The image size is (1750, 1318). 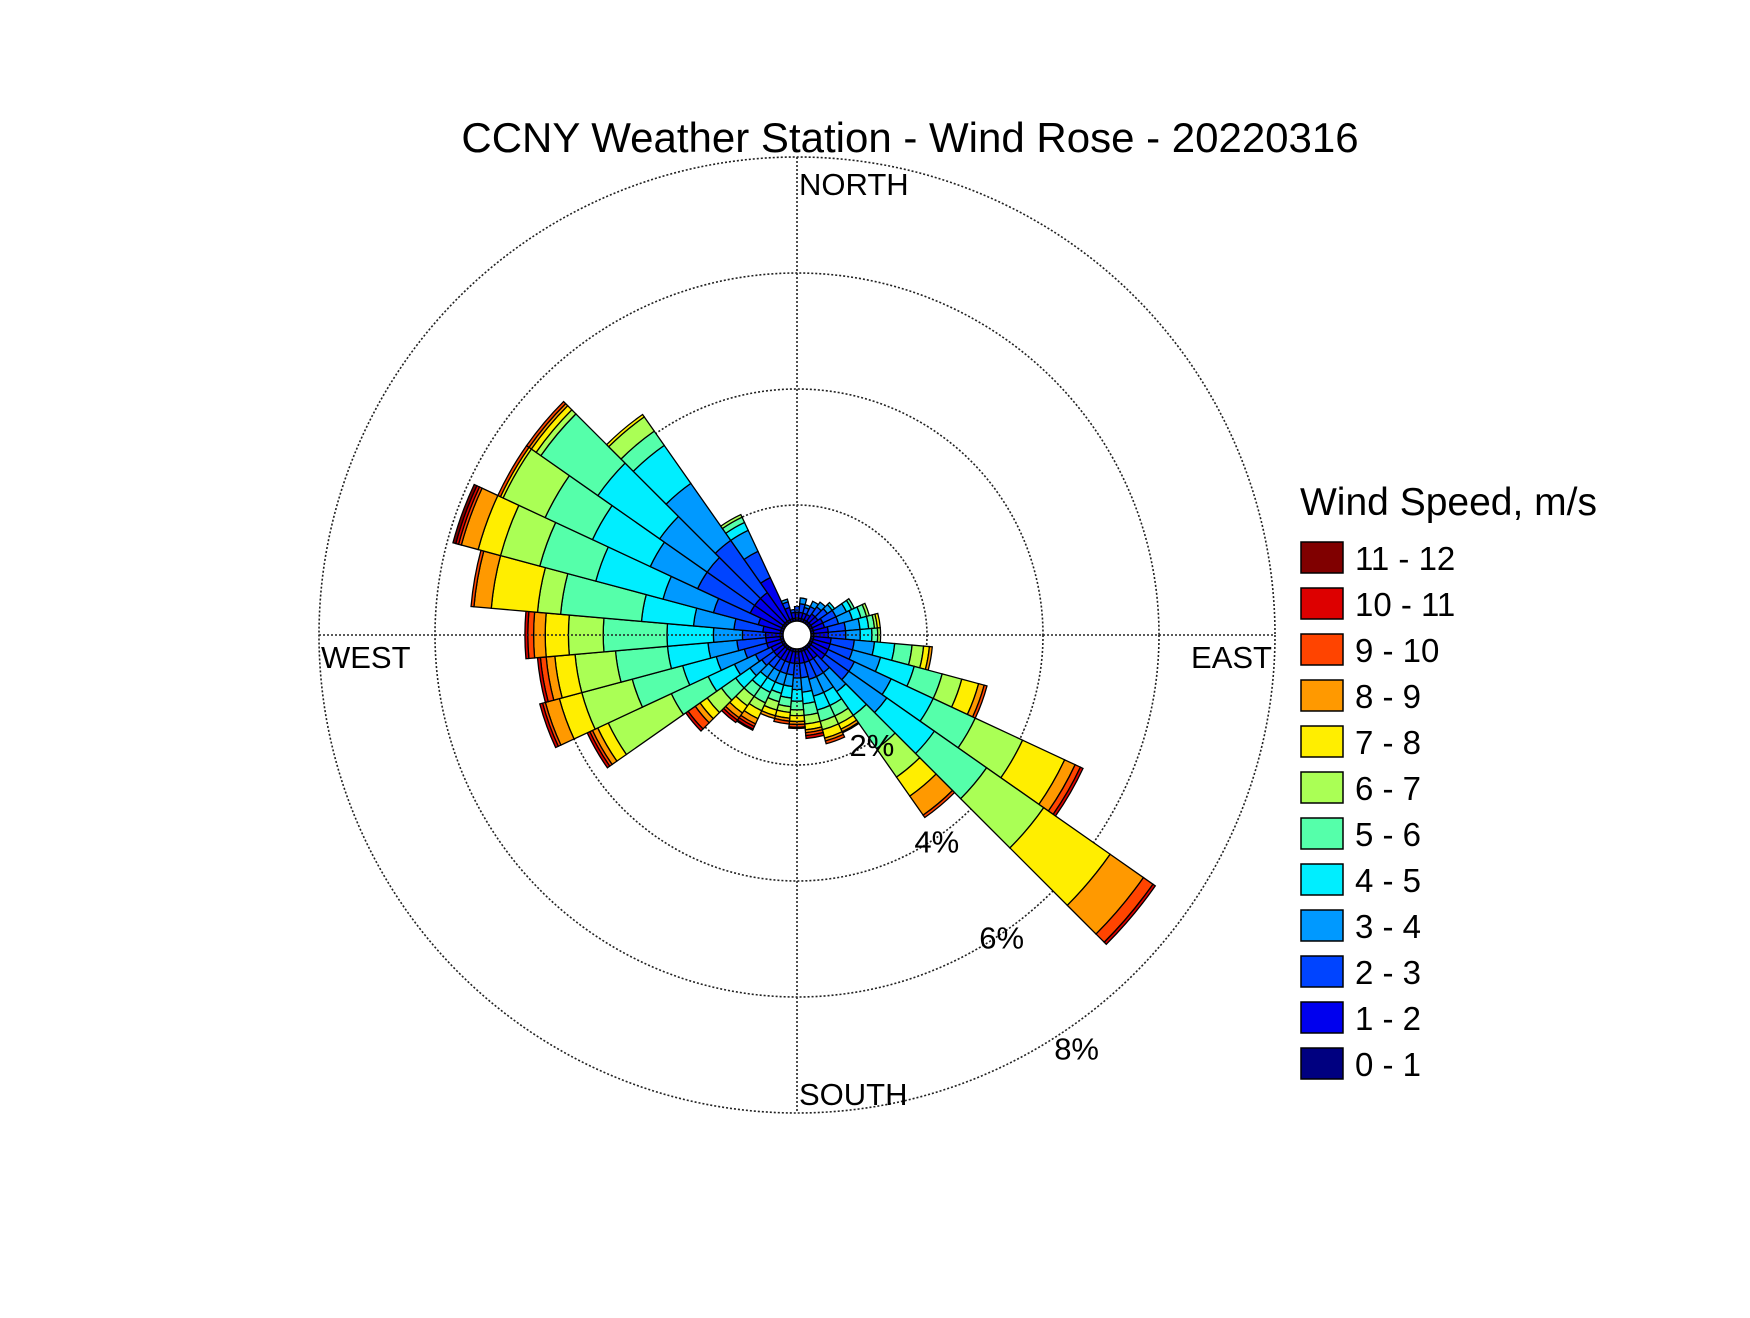 I want to click on west-label: WEST, so click(x=366, y=657).